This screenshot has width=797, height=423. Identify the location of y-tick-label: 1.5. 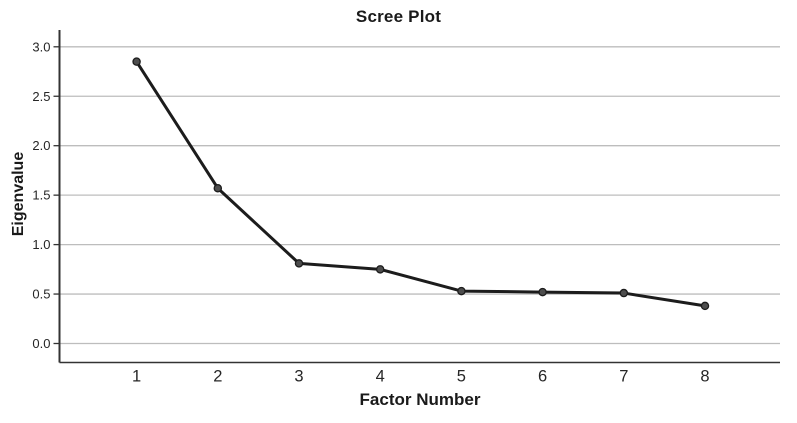
(41, 195).